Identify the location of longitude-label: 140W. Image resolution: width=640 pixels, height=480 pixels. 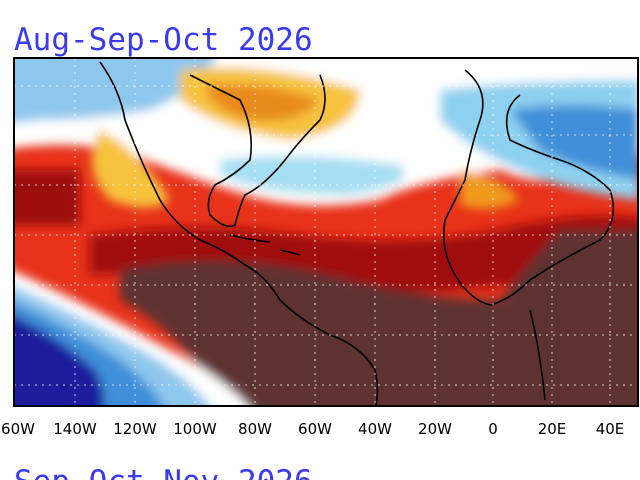
(75, 429).